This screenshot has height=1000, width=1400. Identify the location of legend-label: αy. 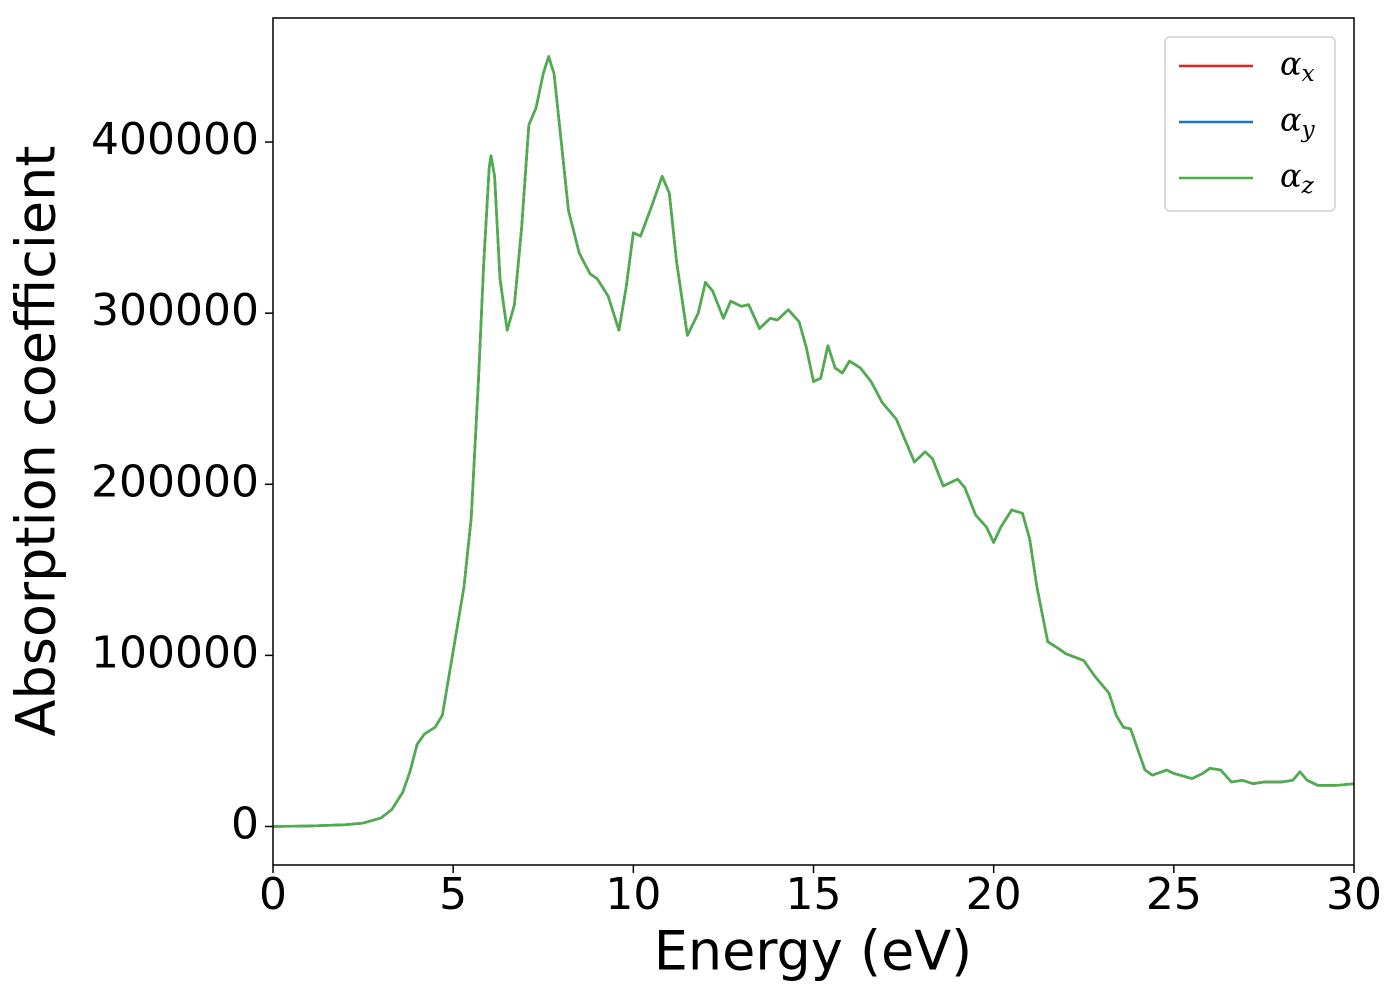
(1298, 122).